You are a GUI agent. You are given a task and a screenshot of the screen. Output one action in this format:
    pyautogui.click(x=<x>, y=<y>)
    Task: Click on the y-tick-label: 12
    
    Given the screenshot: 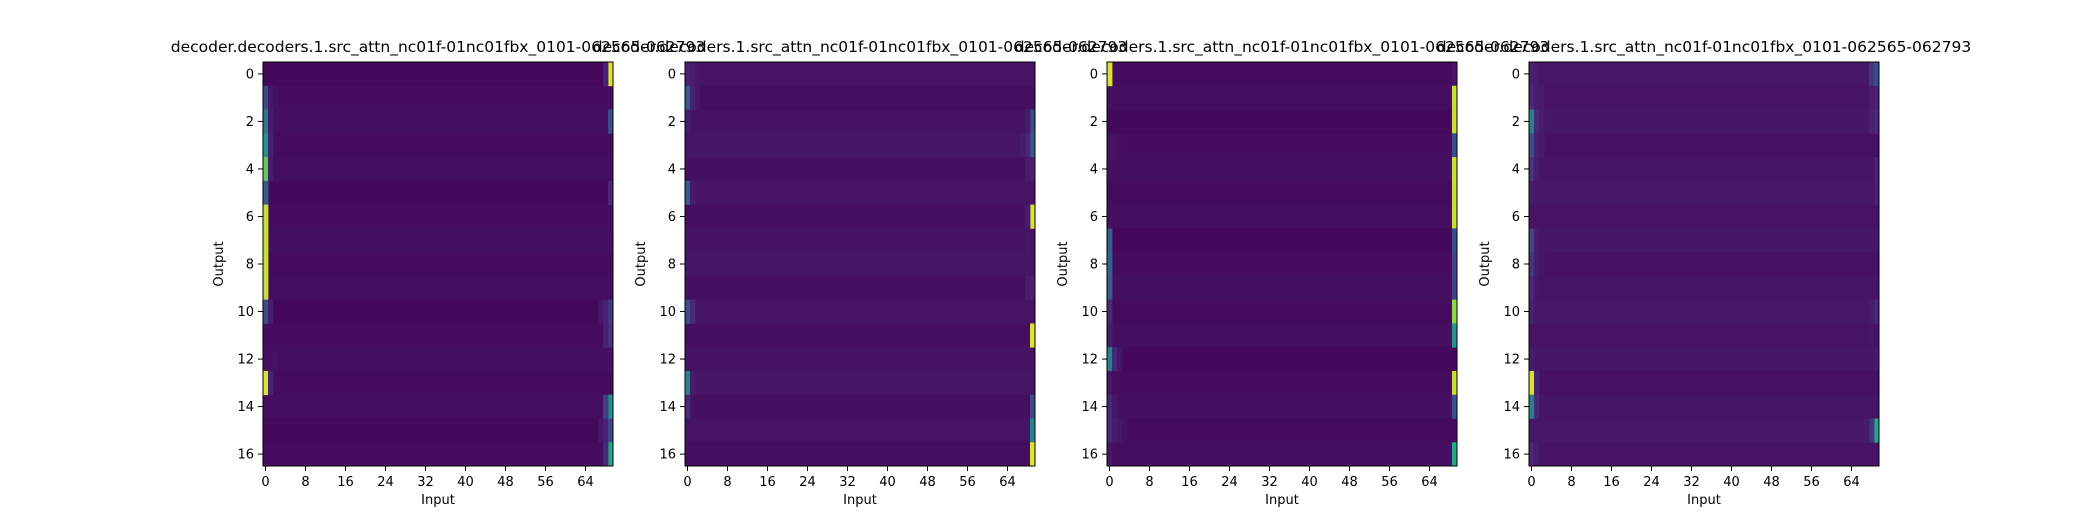 What is the action you would take?
    pyautogui.click(x=1089, y=360)
    